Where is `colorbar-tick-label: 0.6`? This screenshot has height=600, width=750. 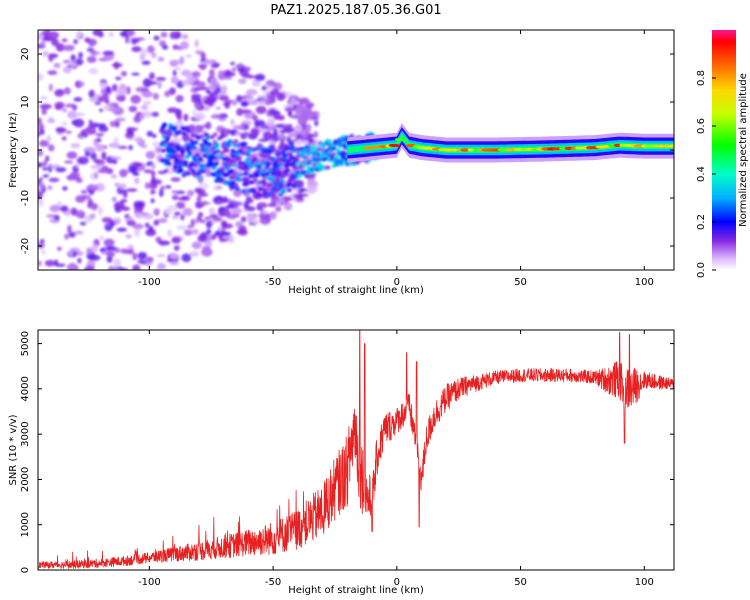 colorbar-tick-label: 0.6 is located at coordinates (701, 126).